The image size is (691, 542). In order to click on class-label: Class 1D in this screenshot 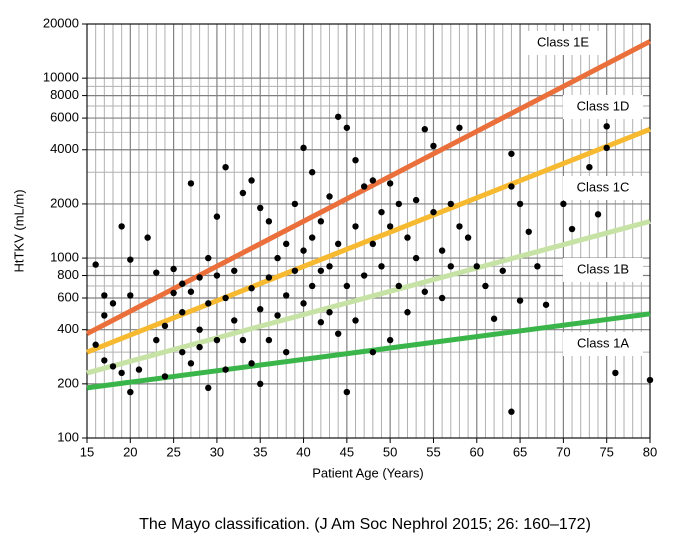, I will do `click(603, 105)`.